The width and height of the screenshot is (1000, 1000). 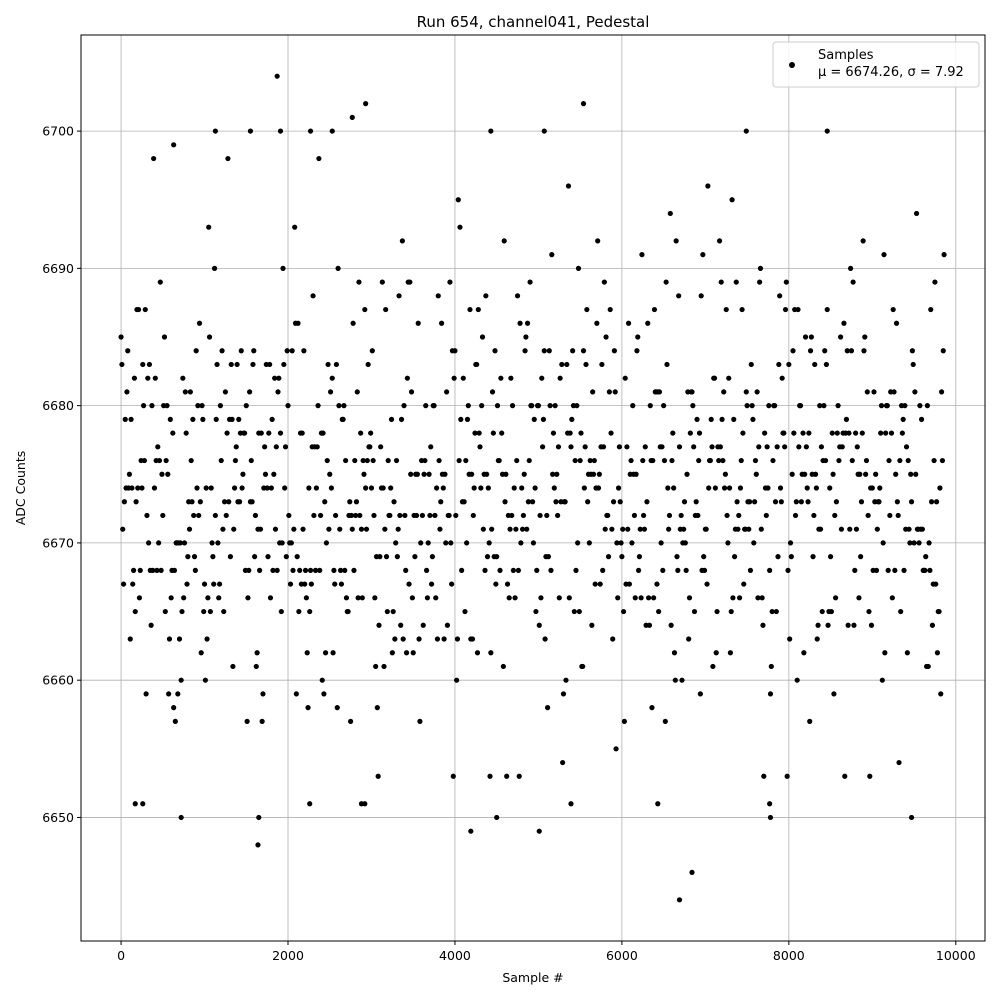 What do you see at coordinates (58, 131) in the screenshot?
I see `y-tick-label: 6700` at bounding box center [58, 131].